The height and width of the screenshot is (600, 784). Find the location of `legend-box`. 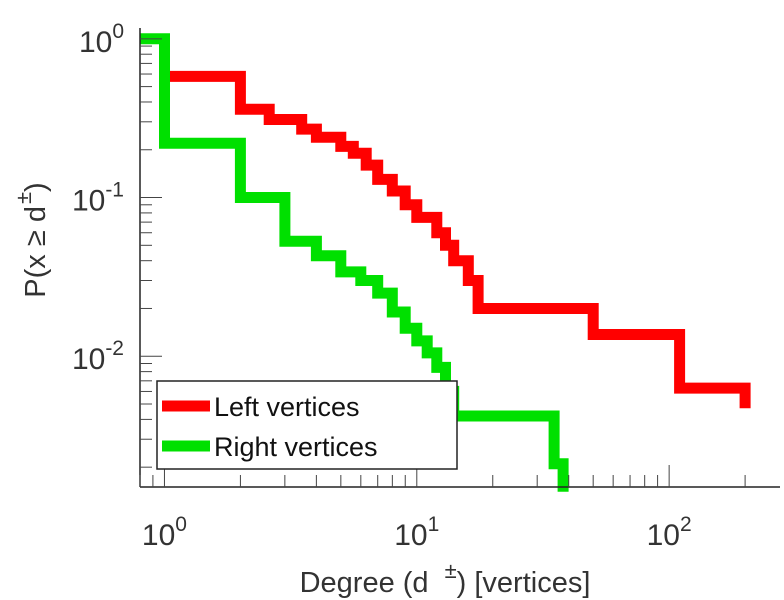

legend-box is located at coordinates (307, 425).